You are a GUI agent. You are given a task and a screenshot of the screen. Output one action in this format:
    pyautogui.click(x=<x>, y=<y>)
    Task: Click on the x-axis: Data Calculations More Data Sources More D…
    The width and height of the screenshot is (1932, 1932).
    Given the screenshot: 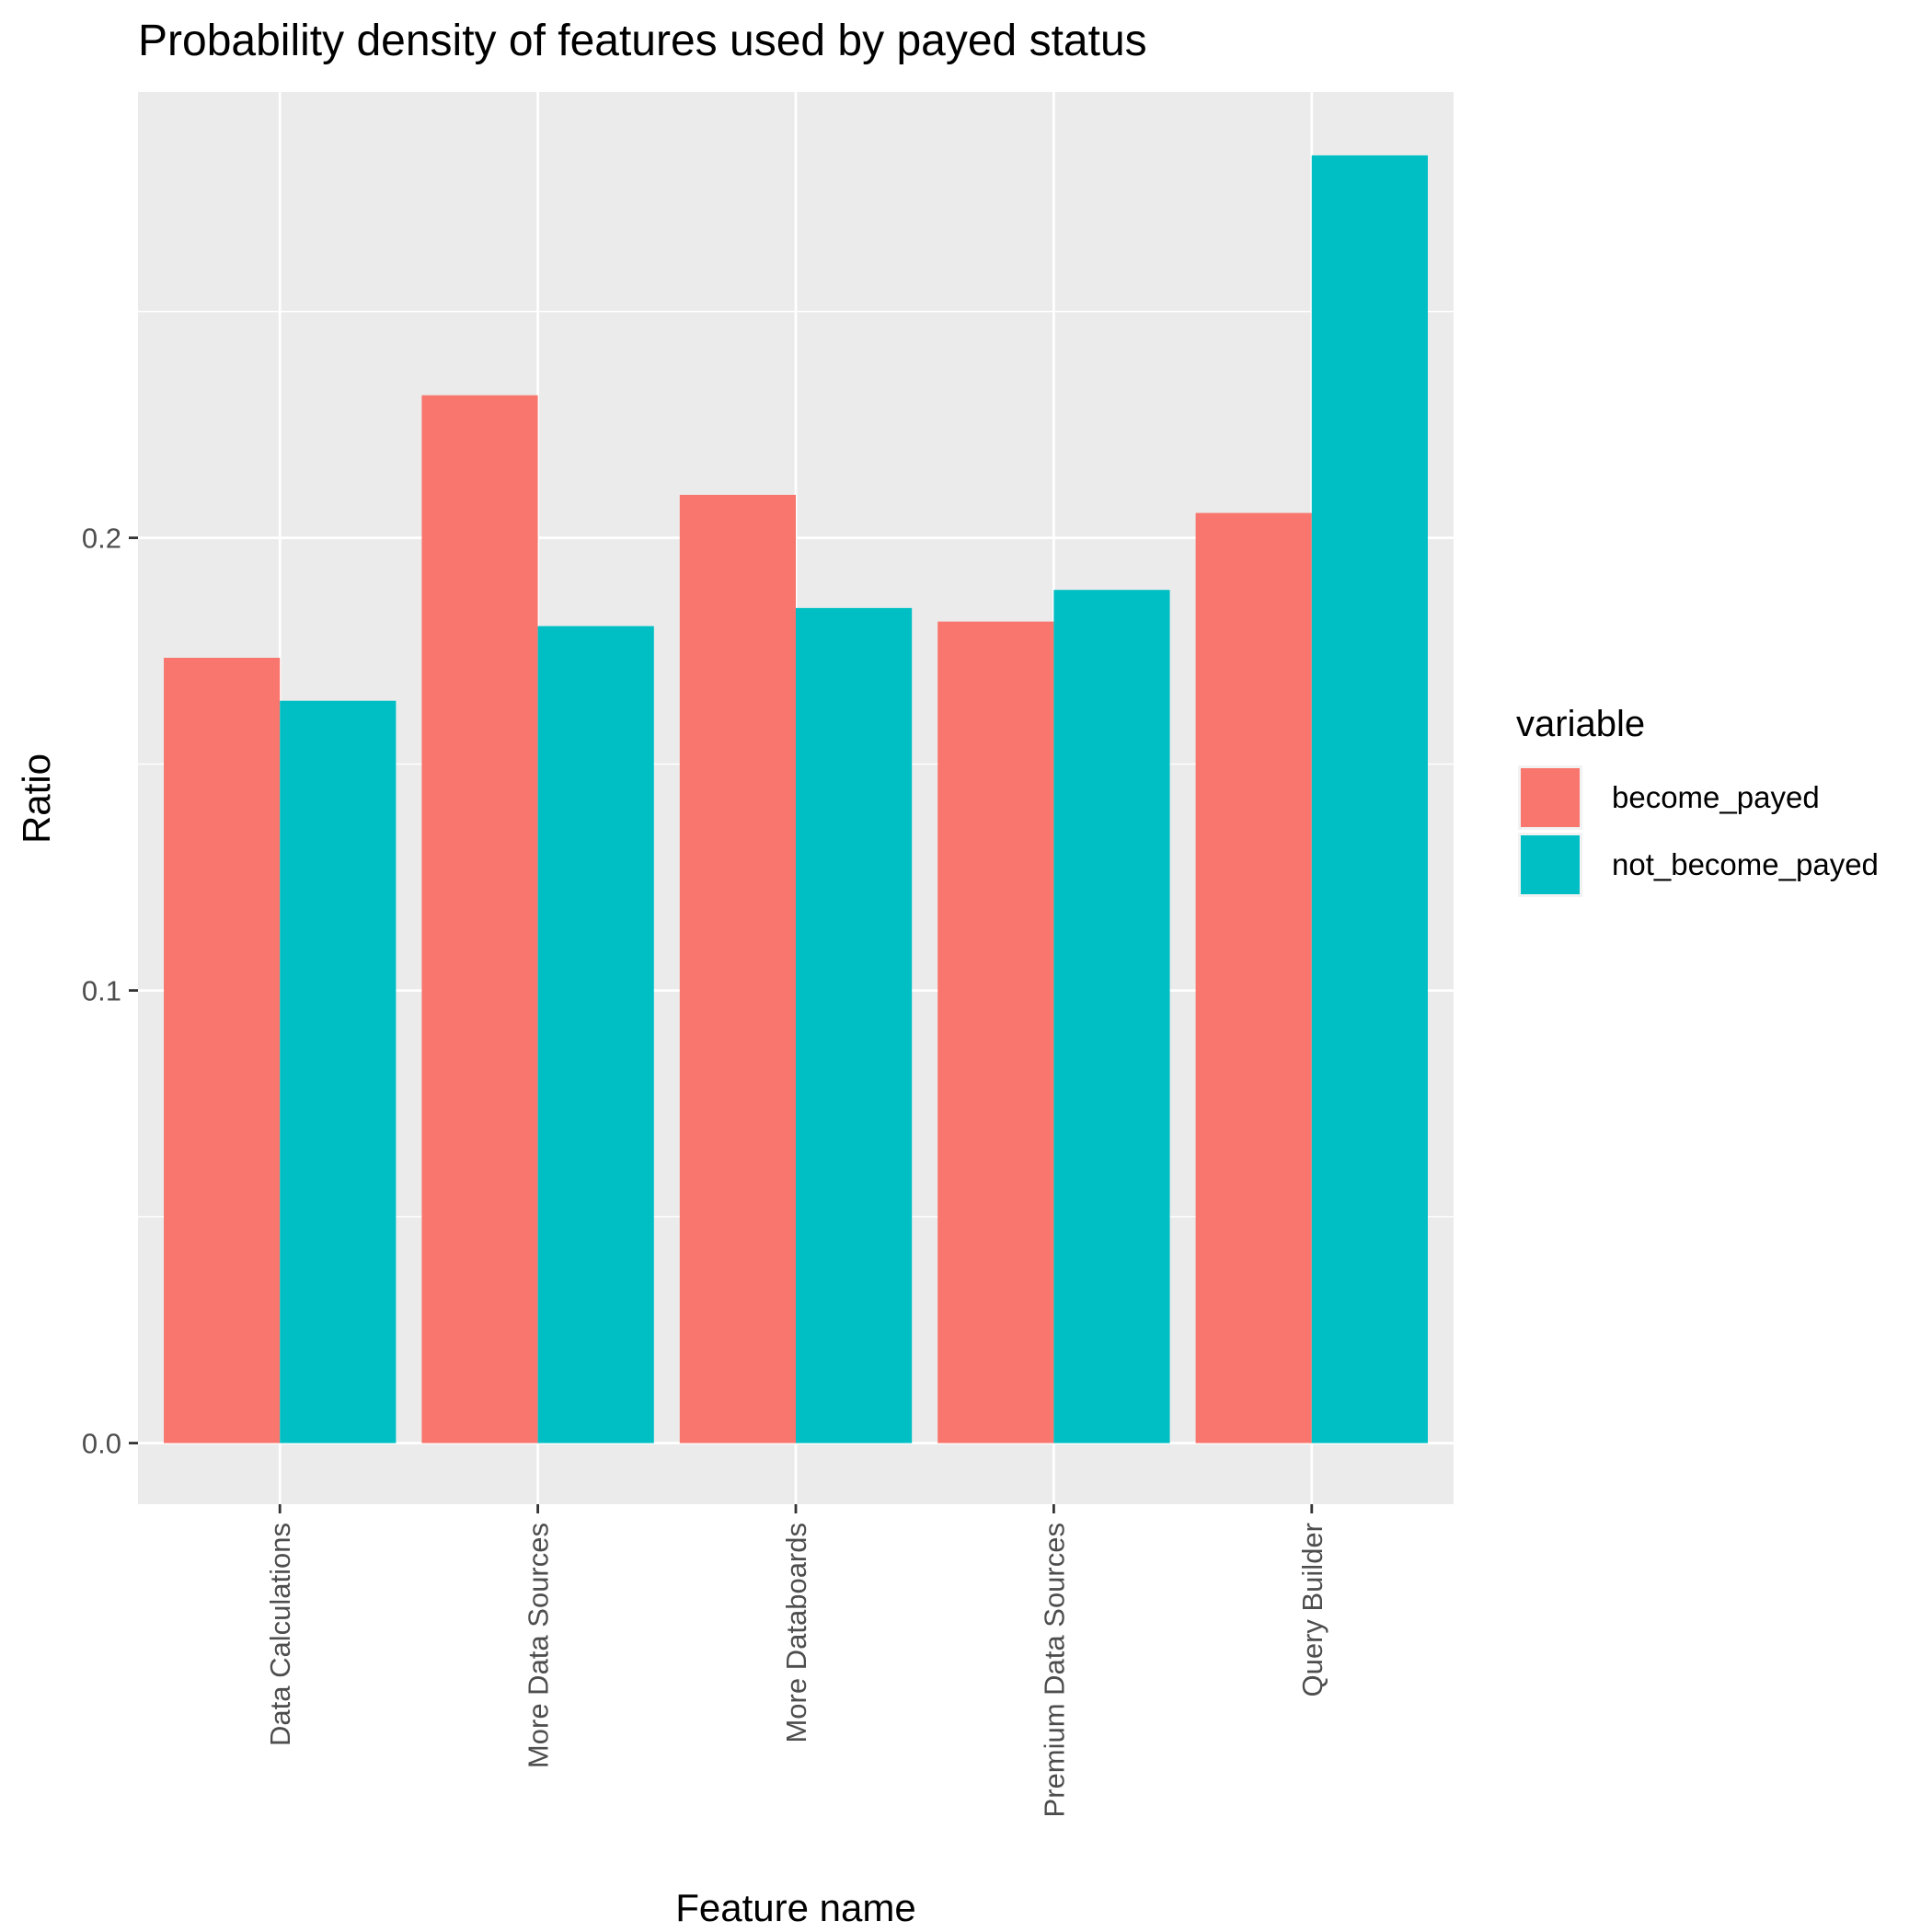 What is the action you would take?
    pyautogui.click(x=796, y=1660)
    